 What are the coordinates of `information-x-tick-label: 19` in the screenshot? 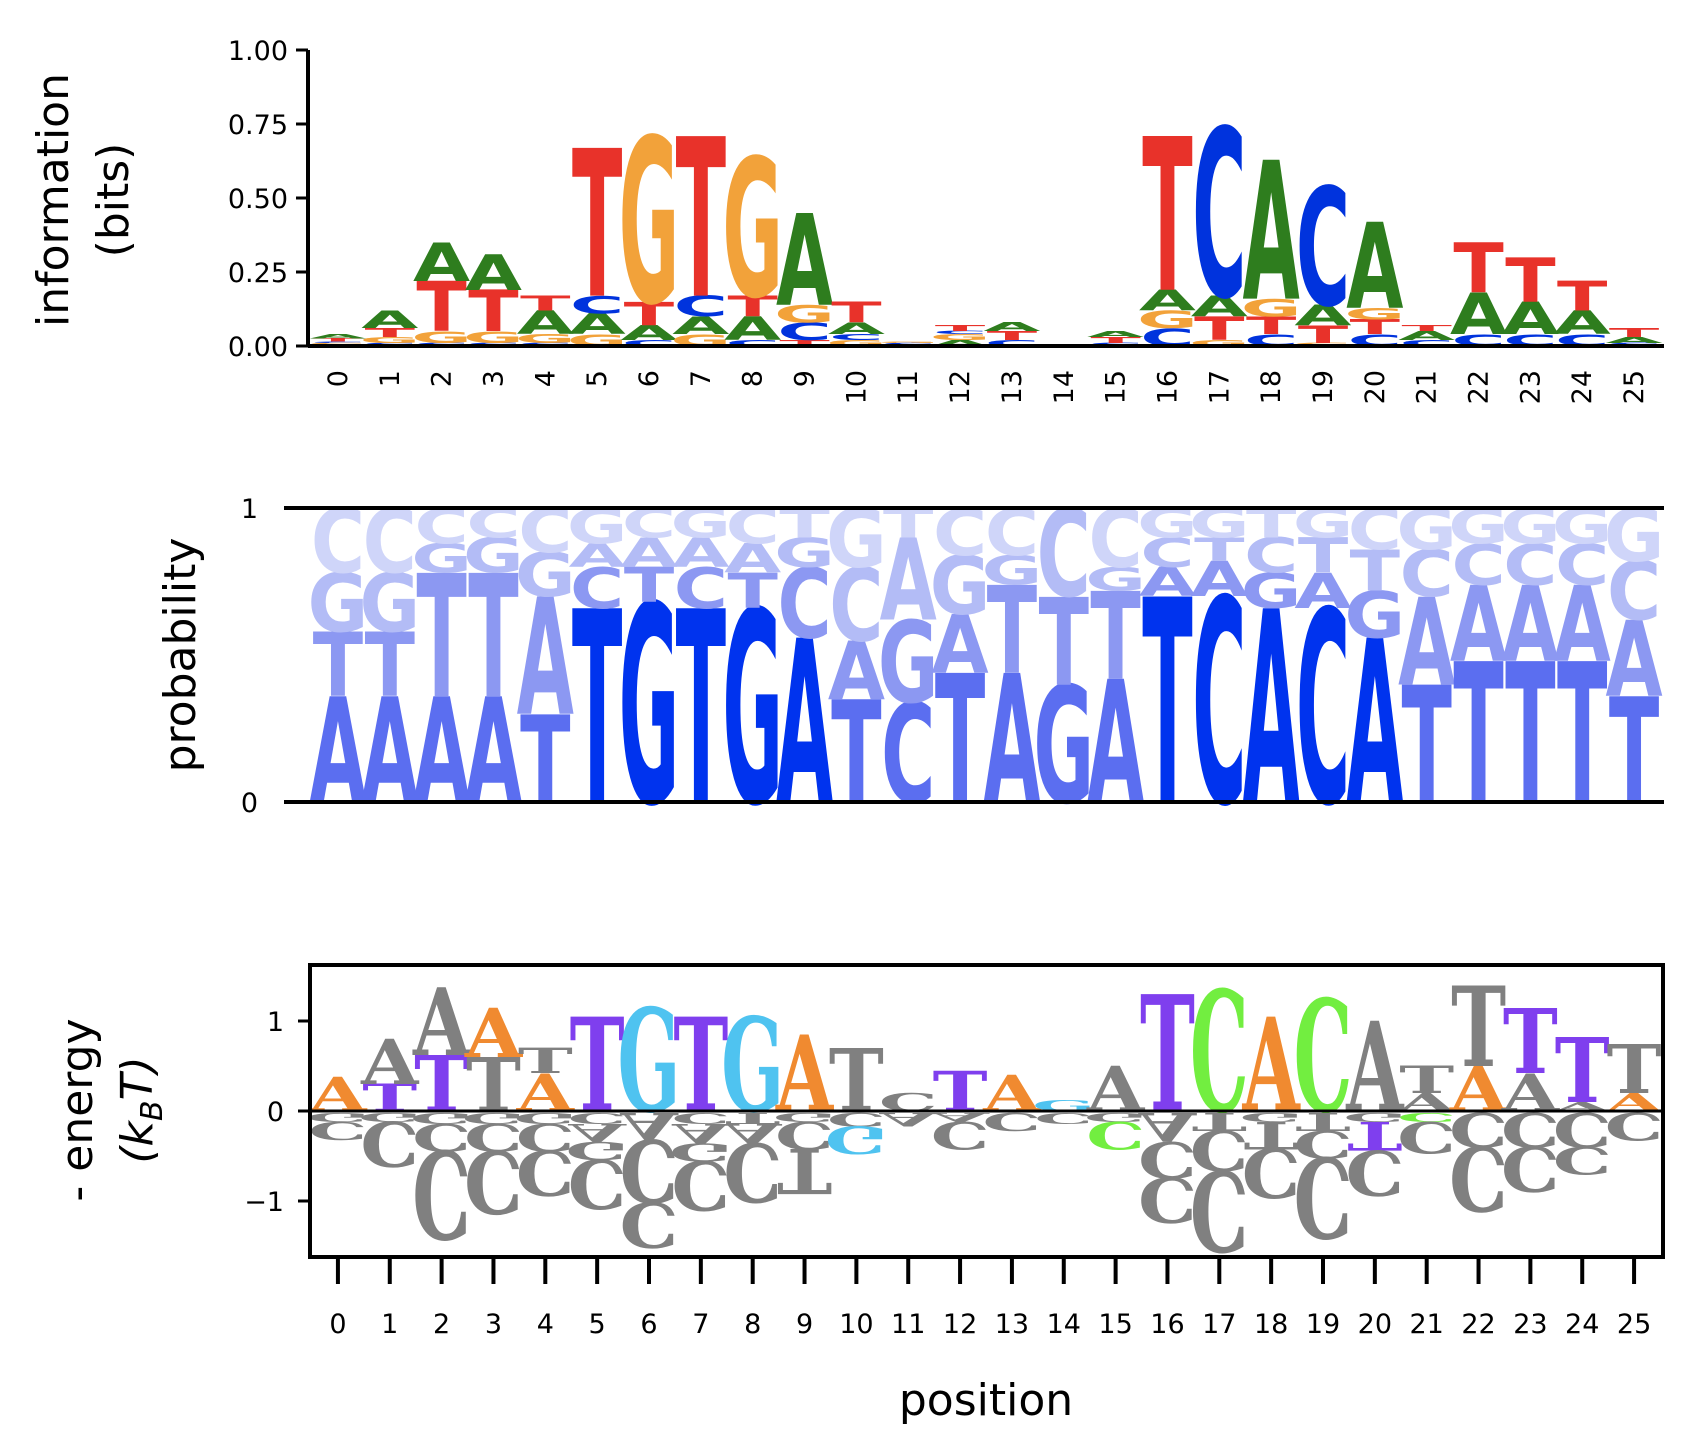 It's located at (1323, 387).